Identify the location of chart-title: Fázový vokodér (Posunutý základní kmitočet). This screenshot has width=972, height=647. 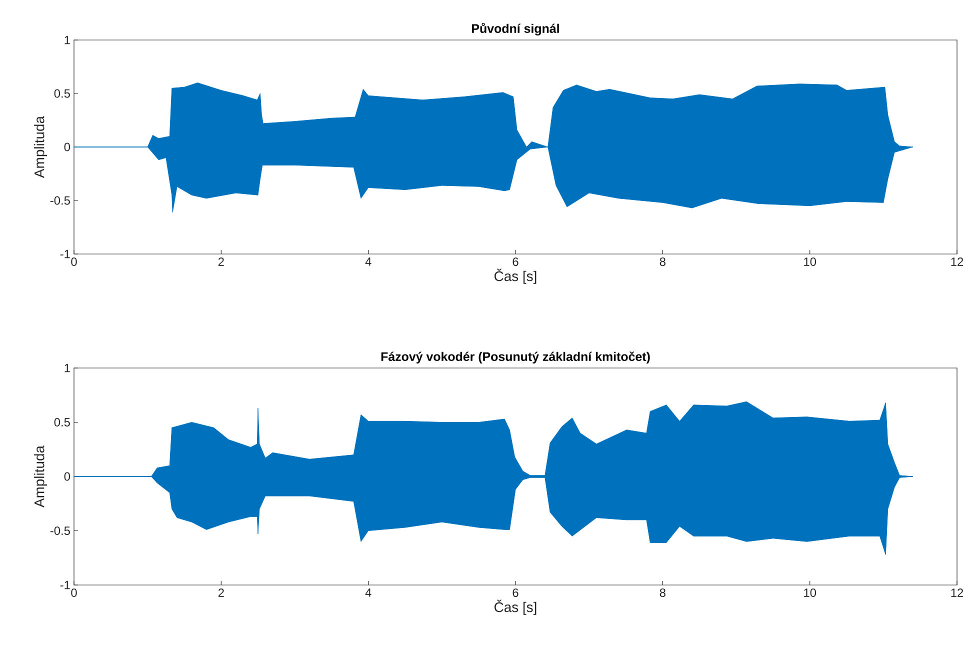
(515, 358).